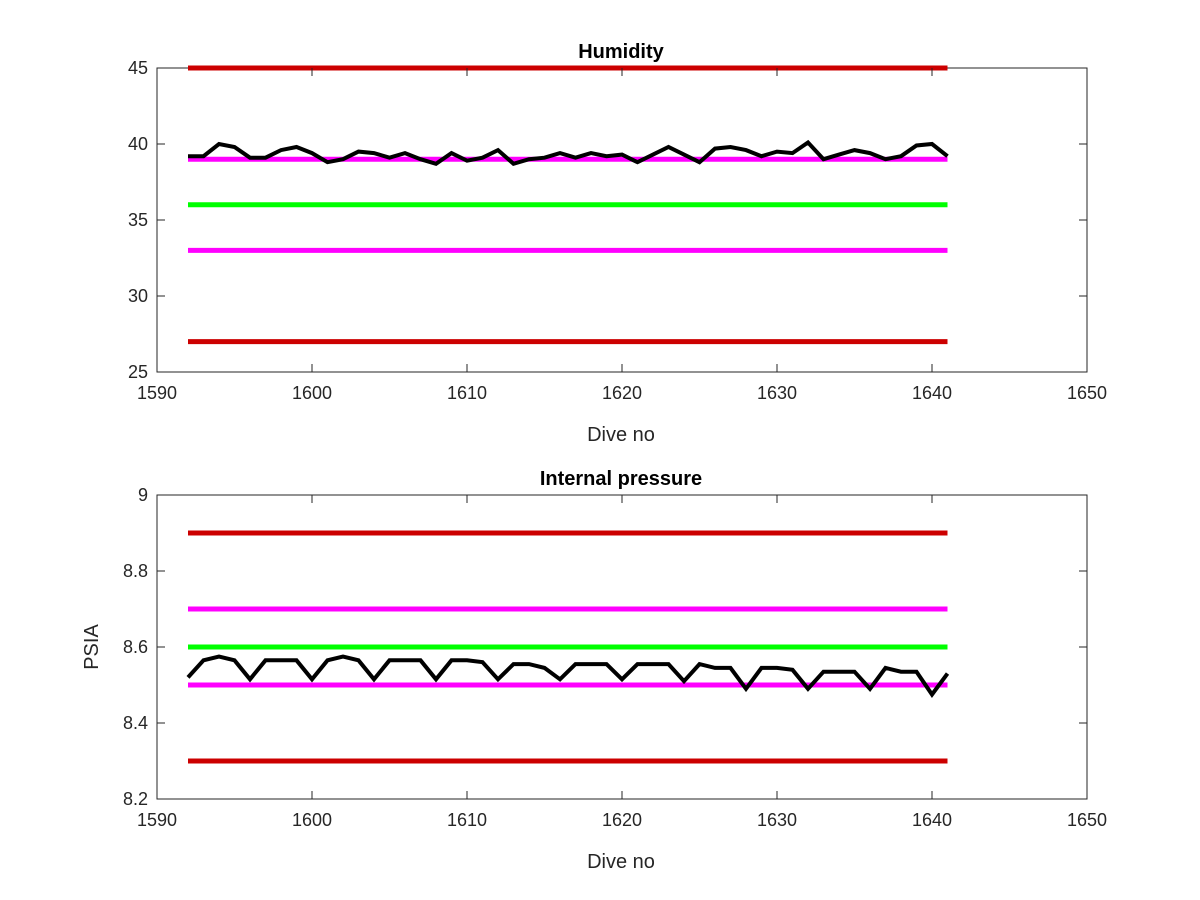 The width and height of the screenshot is (1200, 900). I want to click on y-tick-label: 35, so click(138, 220).